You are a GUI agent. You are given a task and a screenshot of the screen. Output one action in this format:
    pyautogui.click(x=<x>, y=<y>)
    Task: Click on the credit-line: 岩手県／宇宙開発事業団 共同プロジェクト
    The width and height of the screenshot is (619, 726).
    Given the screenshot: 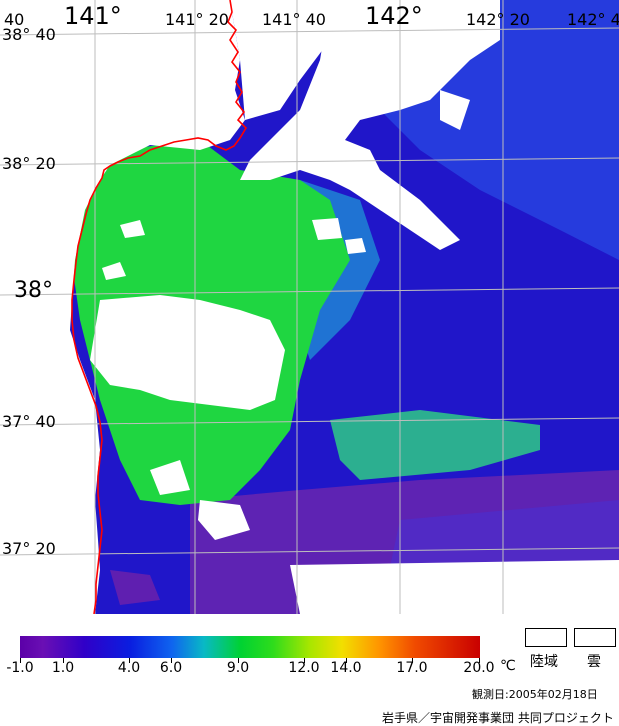 What is the action you would take?
    pyautogui.click(x=498, y=718)
    